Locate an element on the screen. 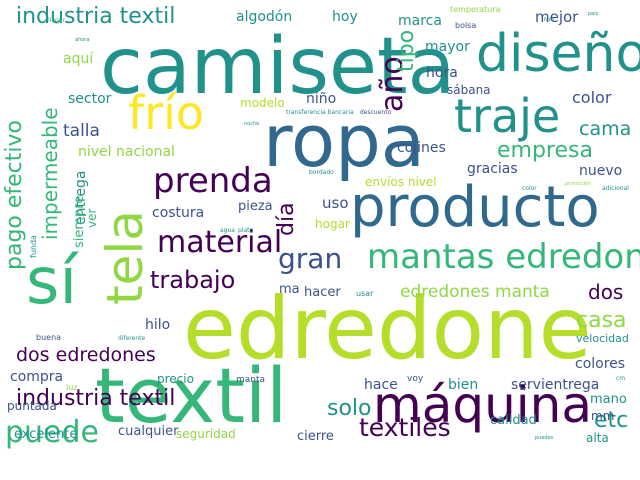  word-puede: puede is located at coordinates (52, 432).